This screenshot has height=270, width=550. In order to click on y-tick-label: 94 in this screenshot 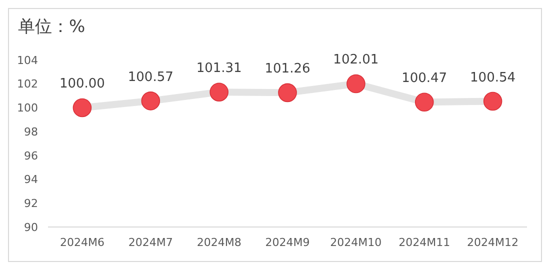, I will do `click(31, 179)`.